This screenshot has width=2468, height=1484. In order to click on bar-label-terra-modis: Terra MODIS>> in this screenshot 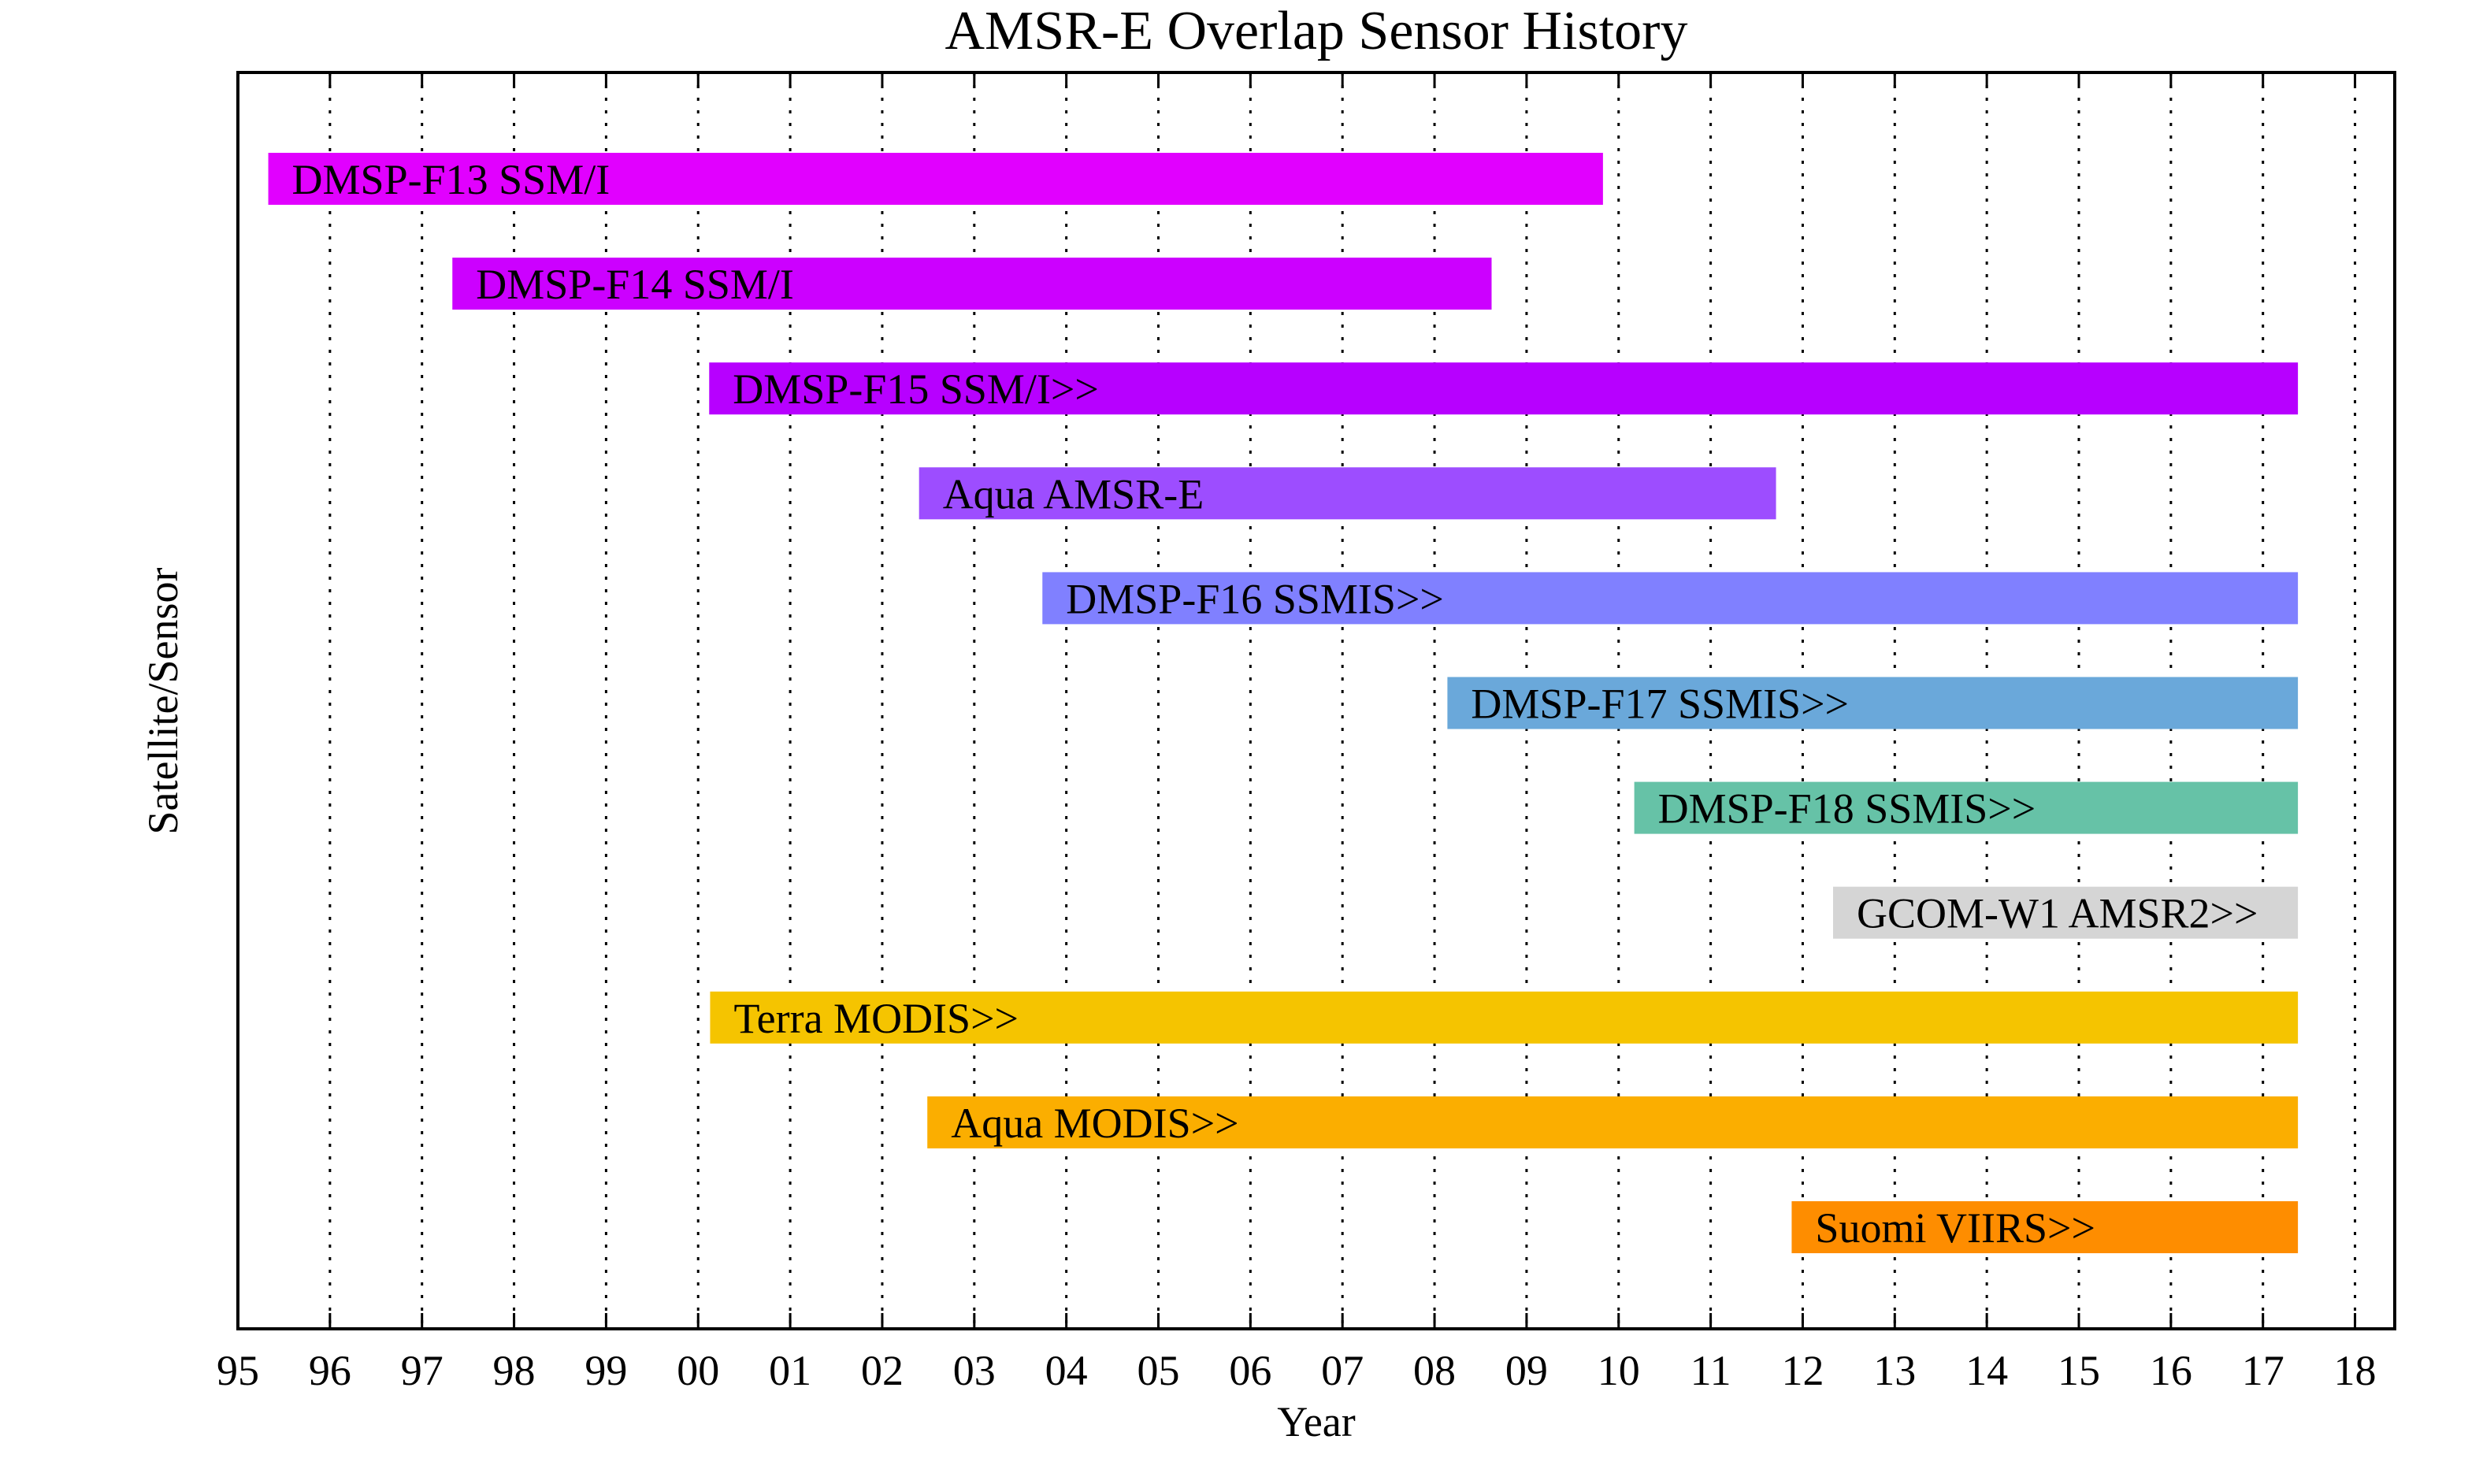, I will do `click(876, 1018)`.